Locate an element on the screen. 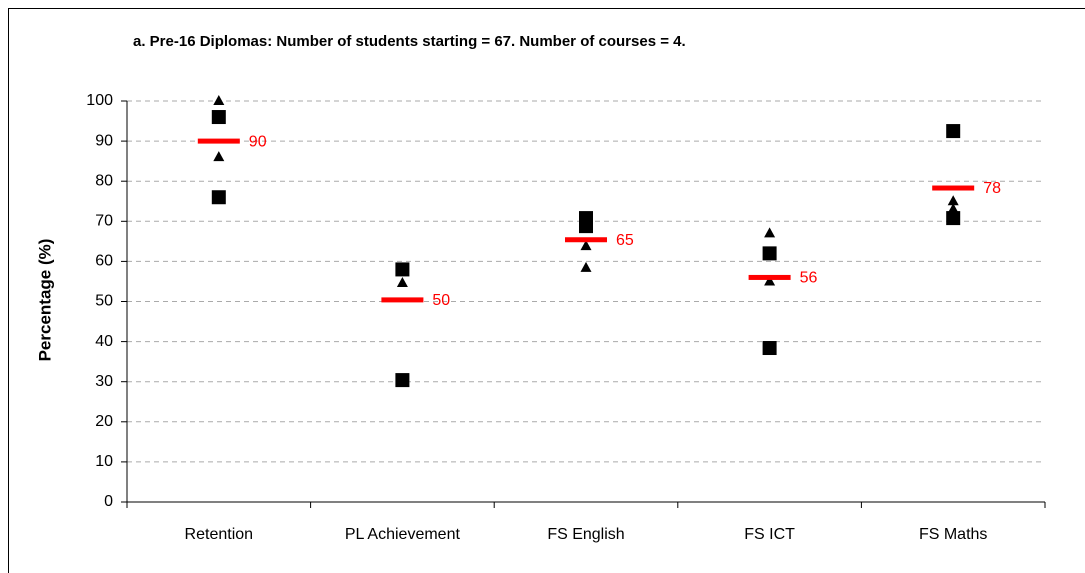  data-label: 90 is located at coordinates (258, 141).